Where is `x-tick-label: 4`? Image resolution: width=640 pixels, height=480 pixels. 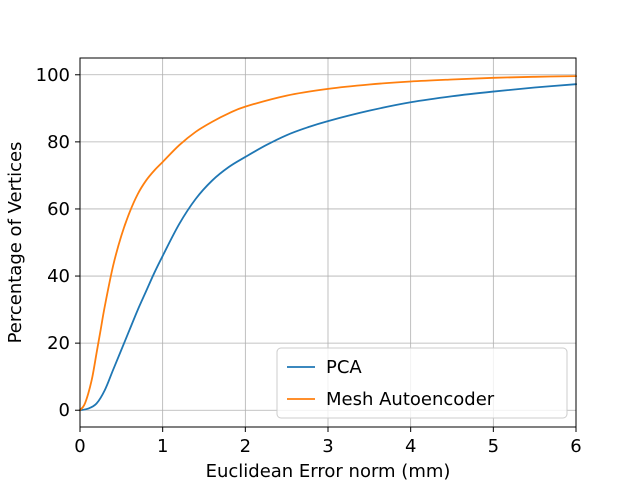
x-tick-label: 4 is located at coordinates (410, 446).